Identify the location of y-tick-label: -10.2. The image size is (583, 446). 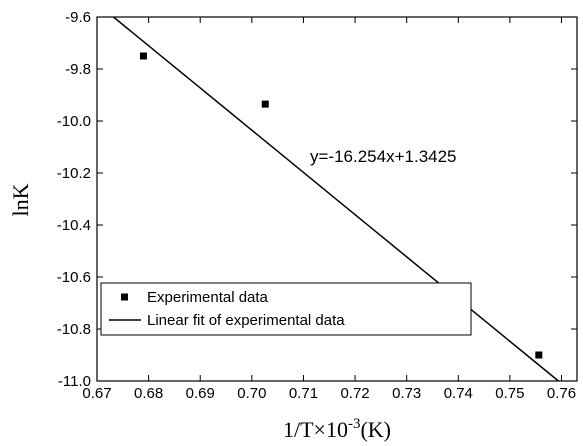
(74, 173).